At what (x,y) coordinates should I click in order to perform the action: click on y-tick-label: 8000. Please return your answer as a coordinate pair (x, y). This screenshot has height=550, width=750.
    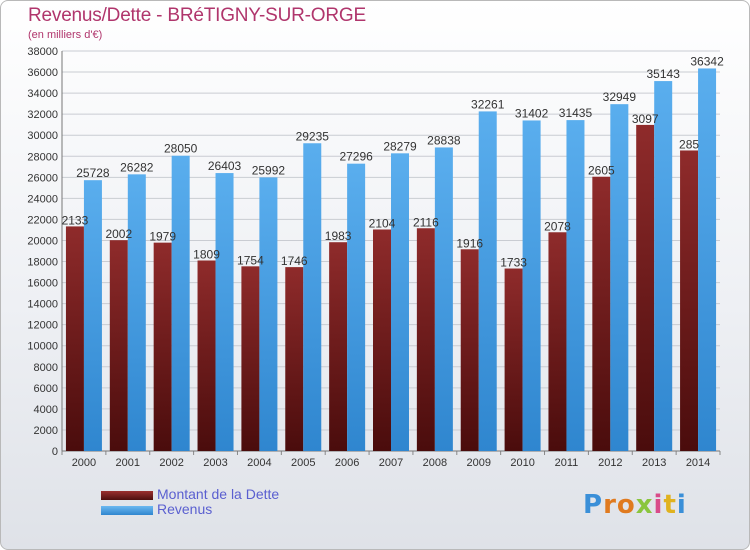
    Looking at the image, I should click on (46, 368).